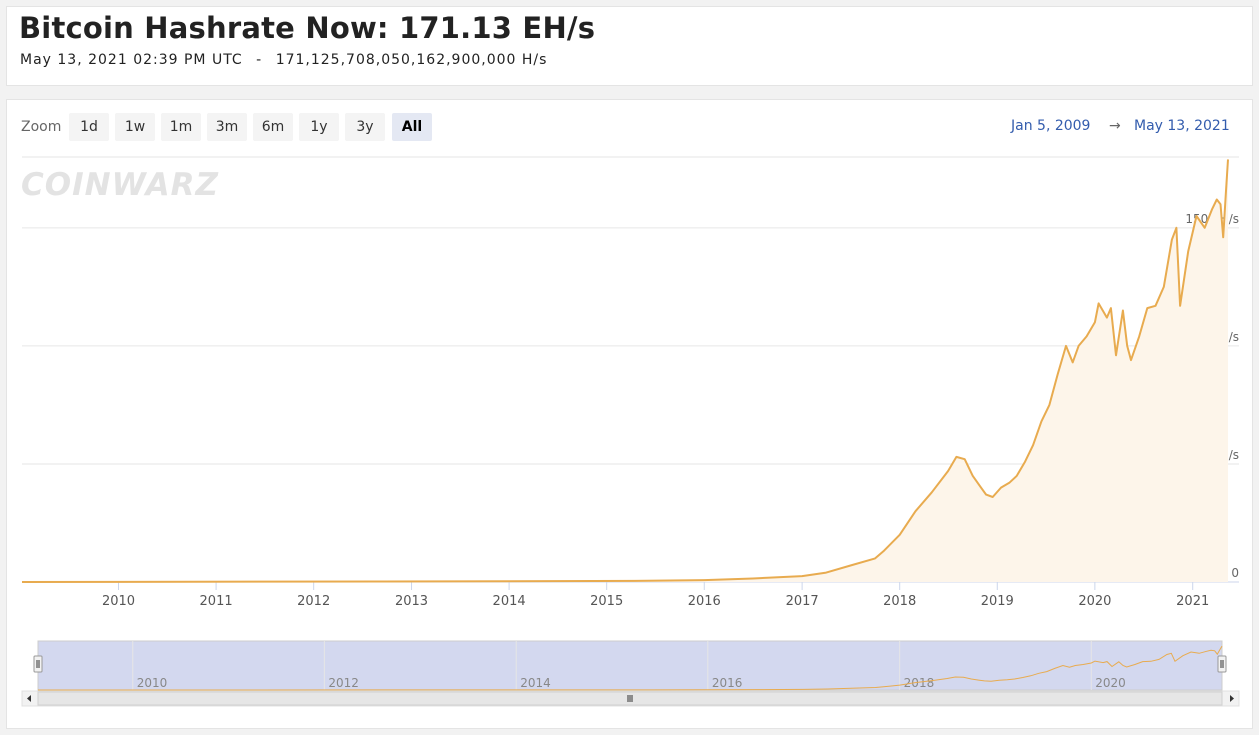 This screenshot has width=1259, height=735. What do you see at coordinates (1222, 664) in the screenshot?
I see `navigator-handle-right` at bounding box center [1222, 664].